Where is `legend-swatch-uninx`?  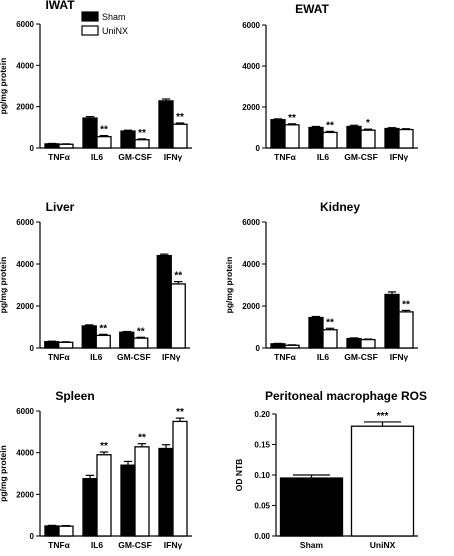 legend-swatch-uninx is located at coordinates (90, 30).